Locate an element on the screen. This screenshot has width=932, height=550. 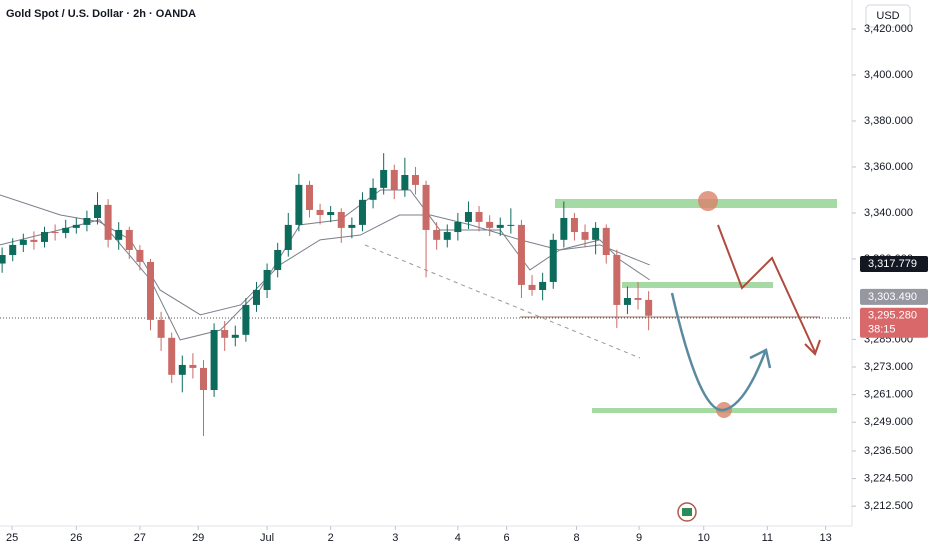
support-zone is located at coordinates (714, 410).